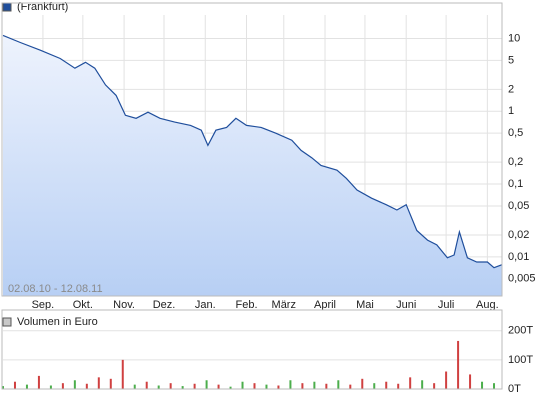 The height and width of the screenshot is (401, 545). What do you see at coordinates (57, 322) in the screenshot?
I see `legend-label: Volumen in Euro` at bounding box center [57, 322].